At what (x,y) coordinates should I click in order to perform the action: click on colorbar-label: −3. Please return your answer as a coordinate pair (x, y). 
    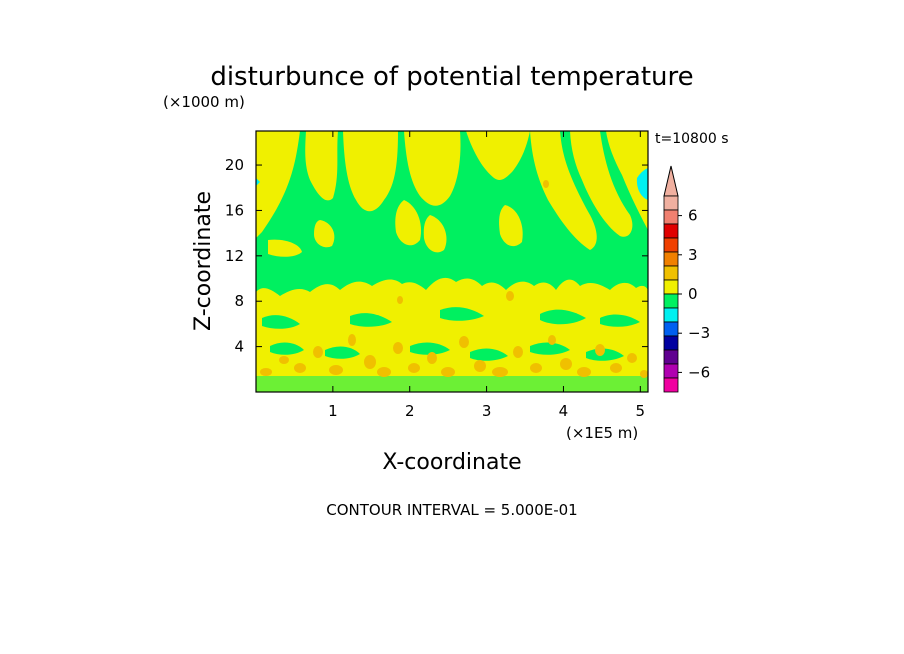
    Looking at the image, I should click on (699, 333).